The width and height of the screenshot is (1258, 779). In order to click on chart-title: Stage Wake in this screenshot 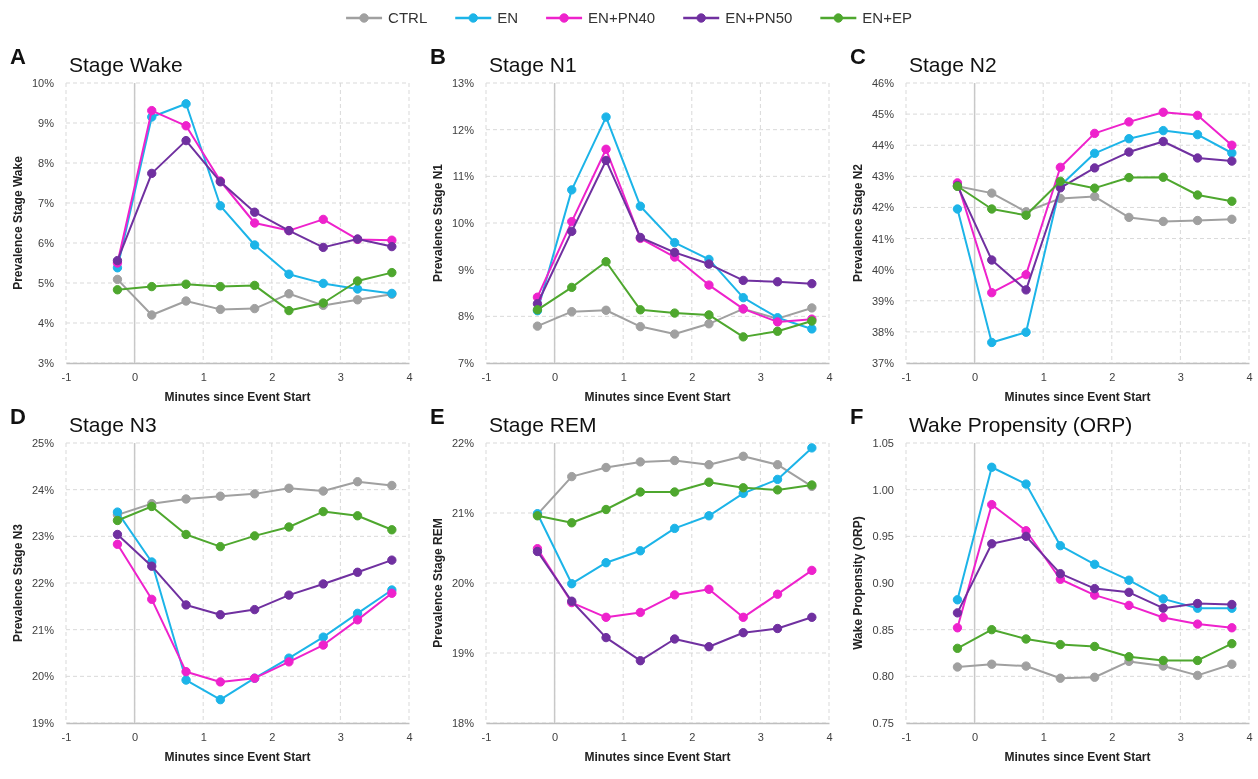, I will do `click(126, 64)`.